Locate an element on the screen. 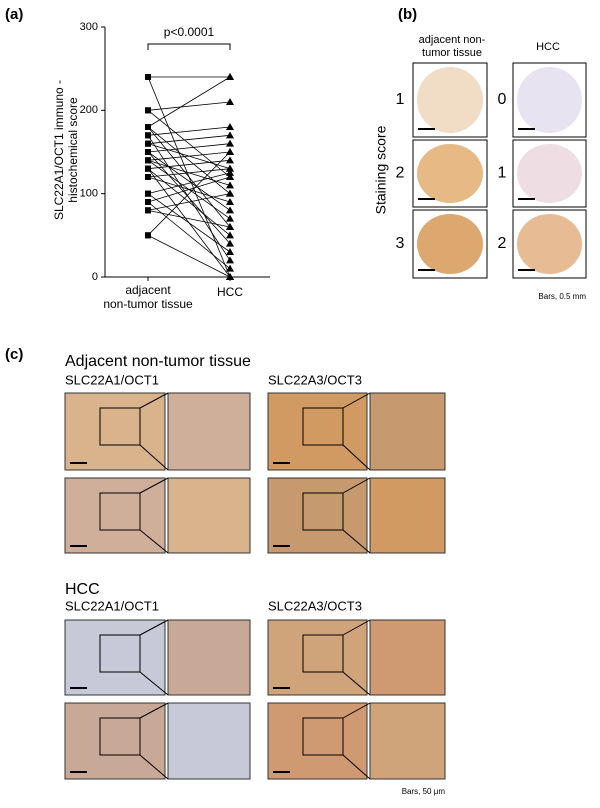 The width and height of the screenshot is (600, 808). x-tick-label: non-tumor tissue is located at coordinates (148, 304).